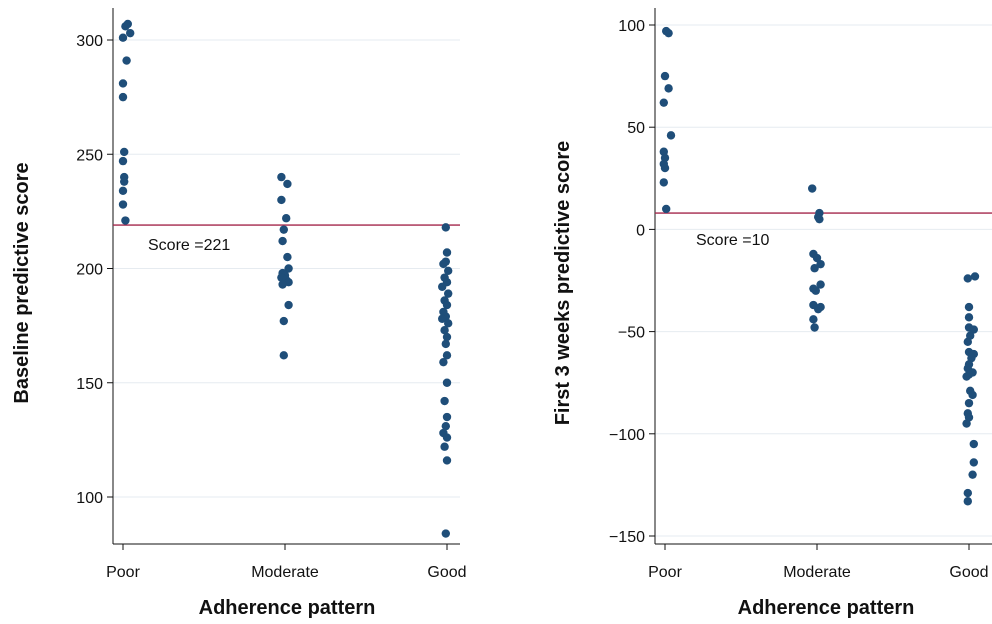 The height and width of the screenshot is (624, 992). What do you see at coordinates (22, 282) in the screenshot?
I see `y-axis-title: Baseline predictive score` at bounding box center [22, 282].